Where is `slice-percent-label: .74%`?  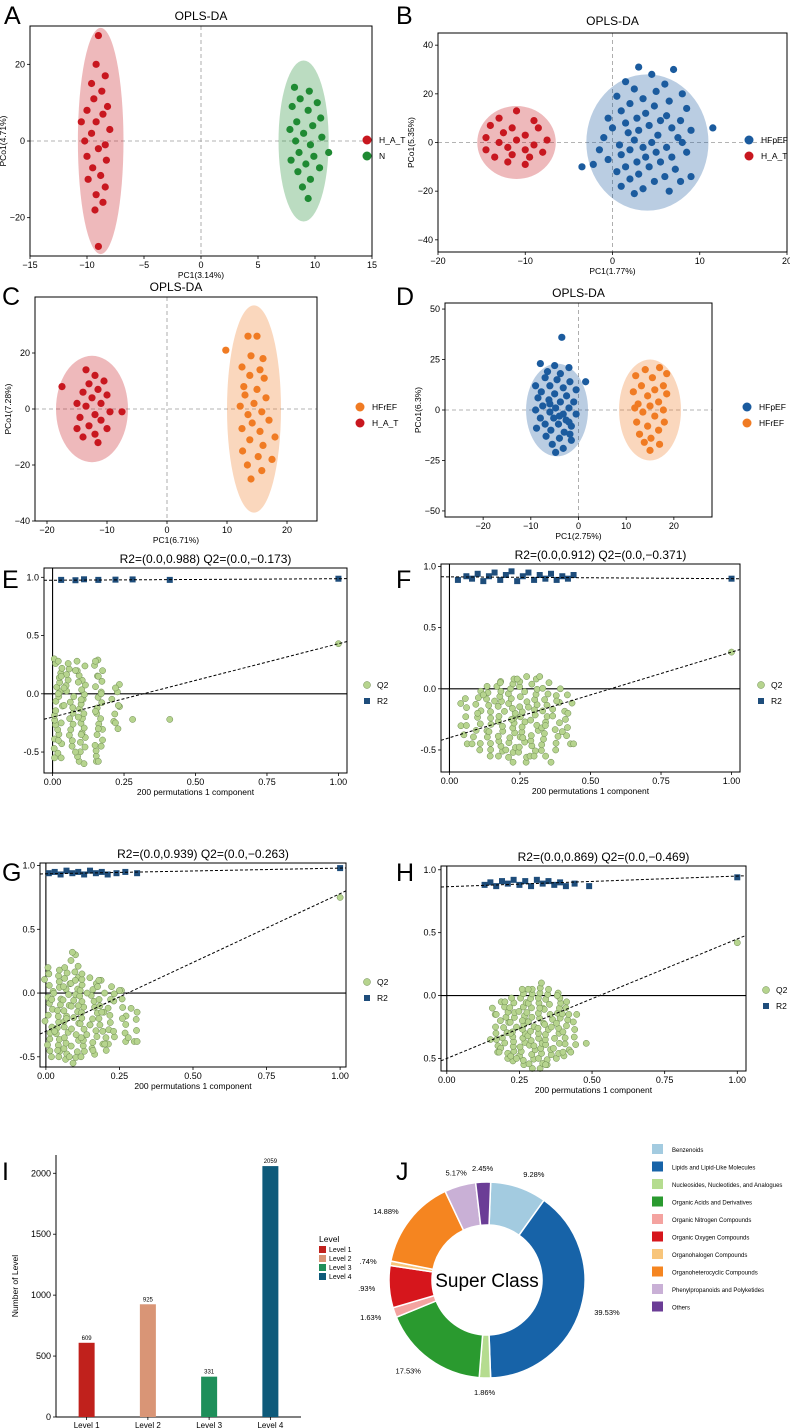
slice-percent-label: .74% is located at coordinates (368, 1261).